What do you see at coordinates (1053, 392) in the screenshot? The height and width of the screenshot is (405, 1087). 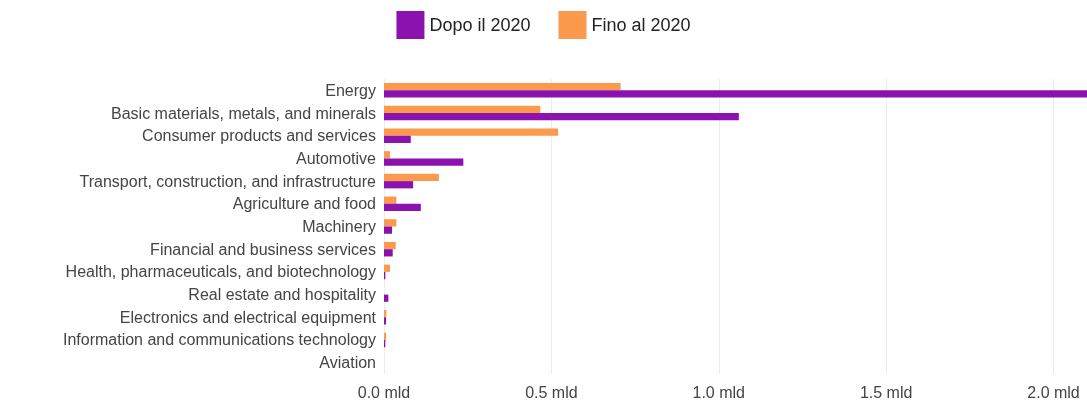 I see `x-tick-label: 2.0 mld` at bounding box center [1053, 392].